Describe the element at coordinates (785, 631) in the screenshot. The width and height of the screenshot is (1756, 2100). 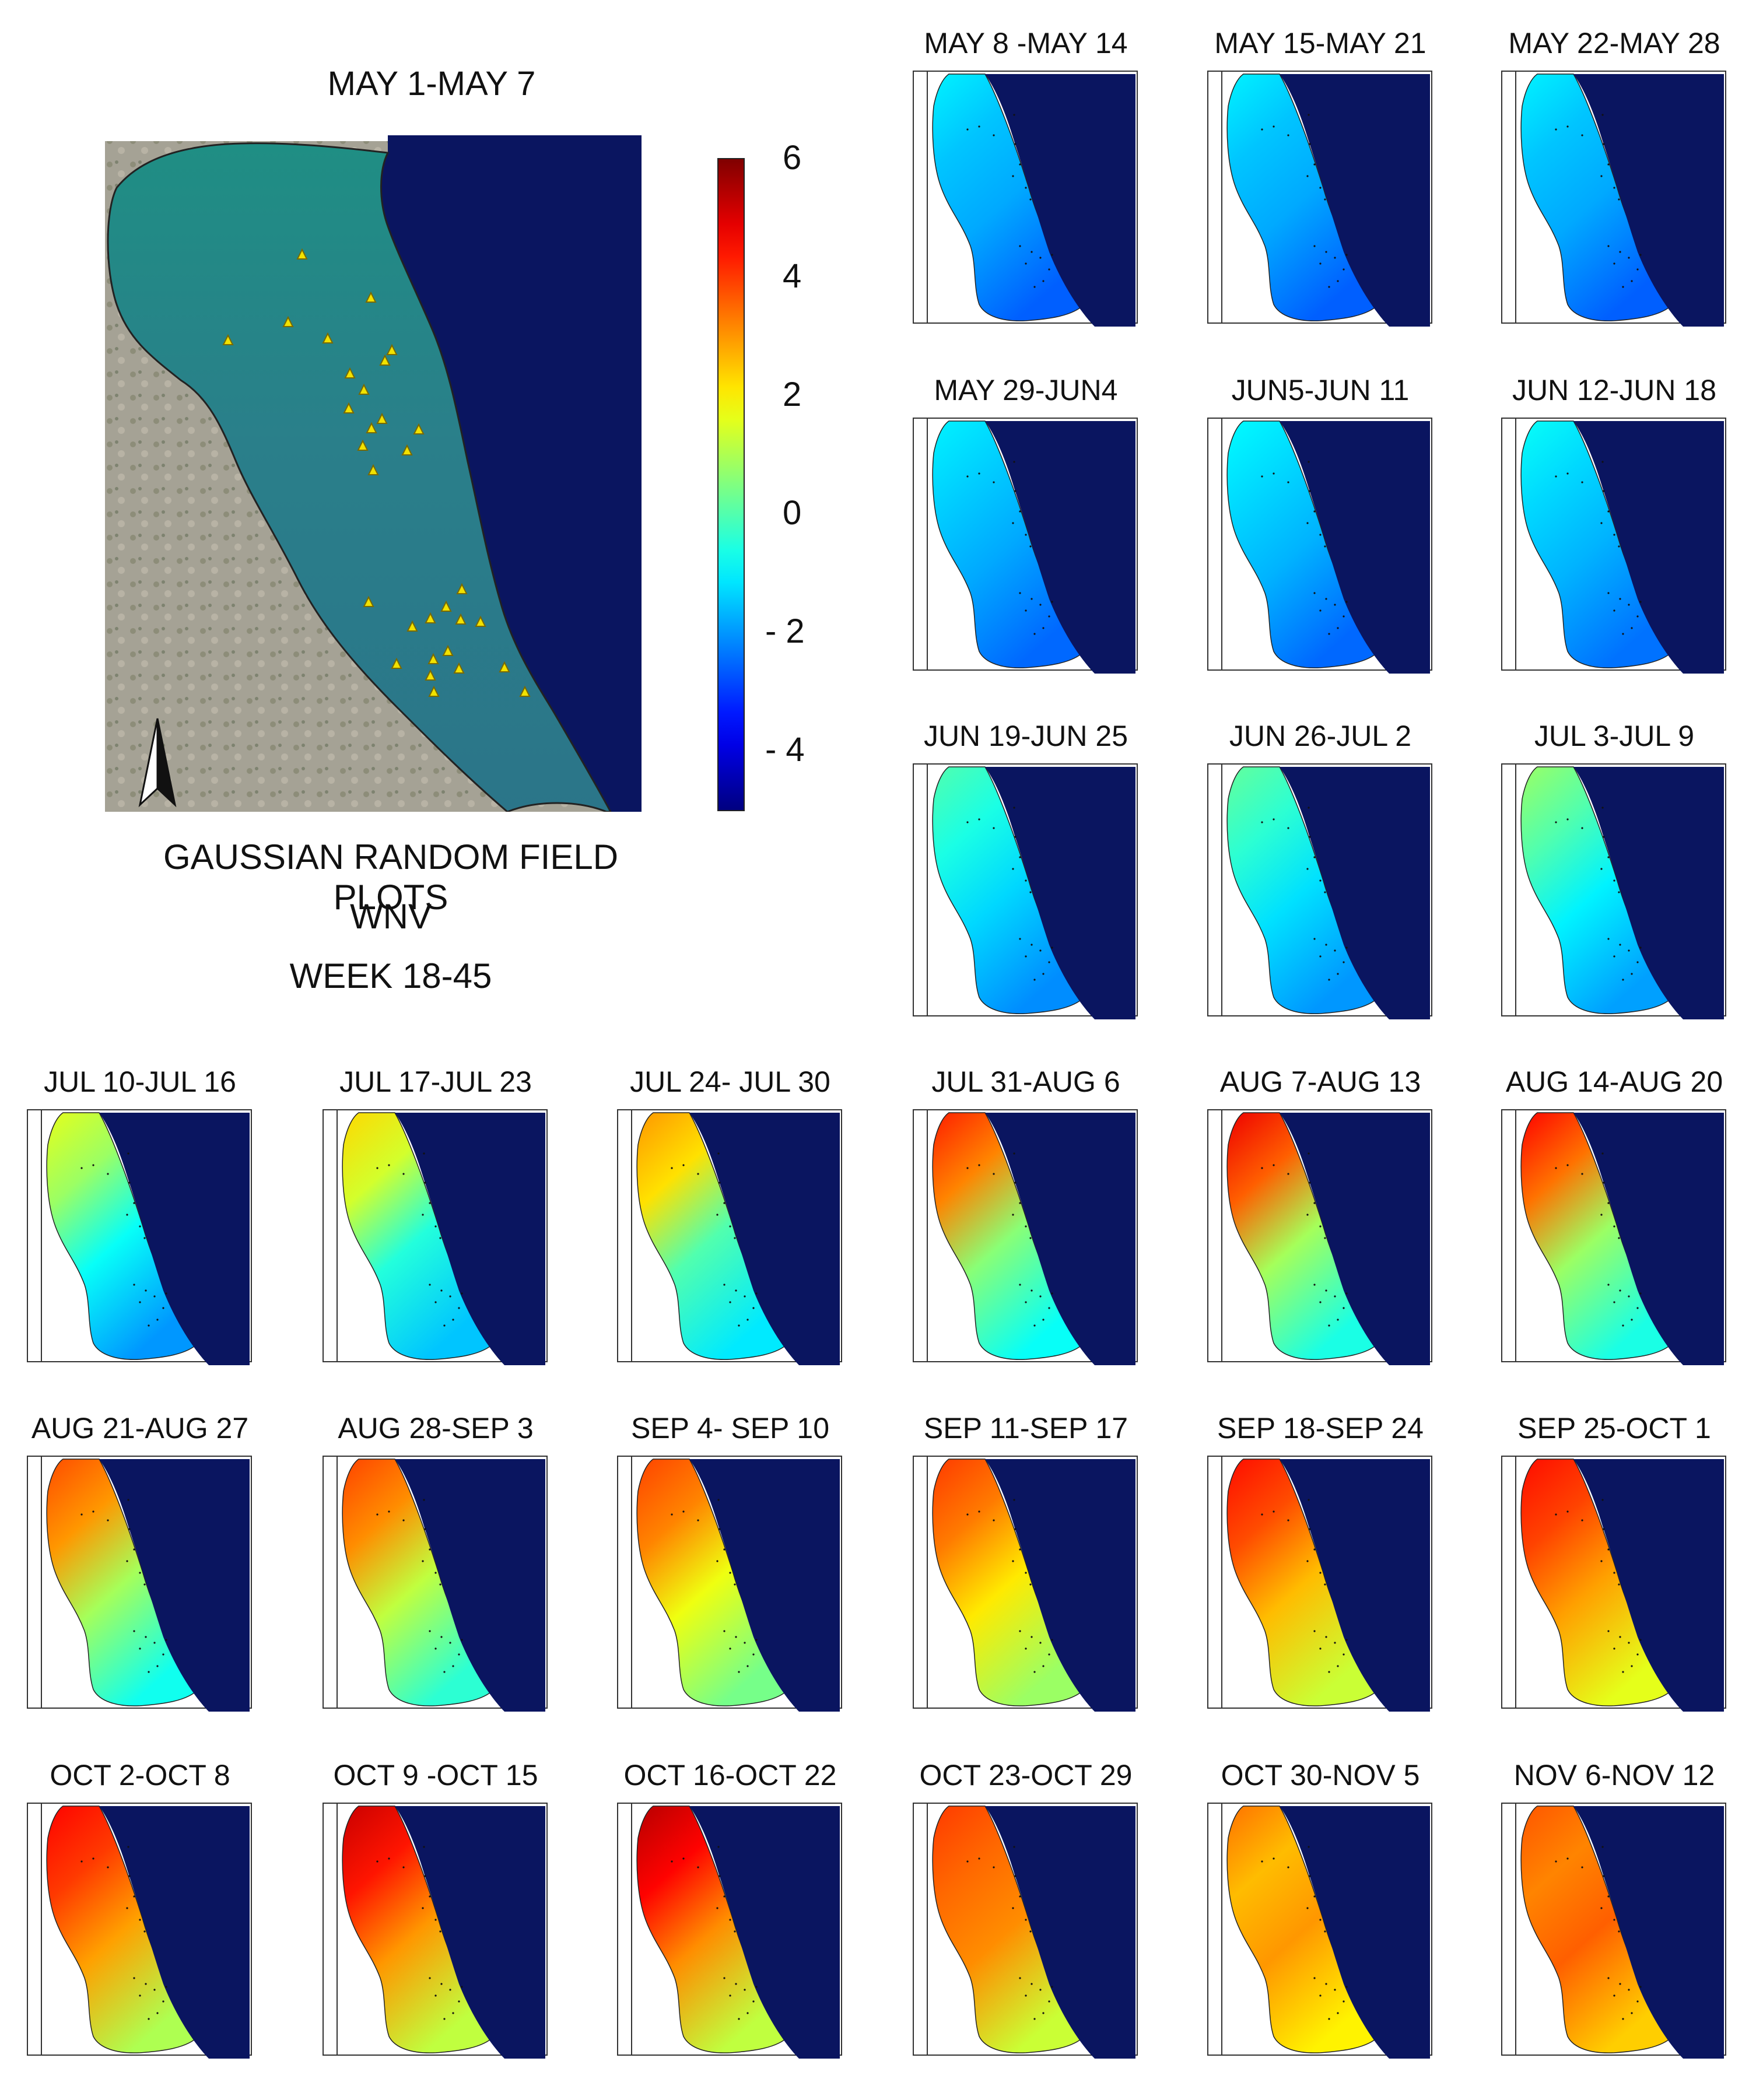
I see `colorbar-tick-label: - 2` at that location.